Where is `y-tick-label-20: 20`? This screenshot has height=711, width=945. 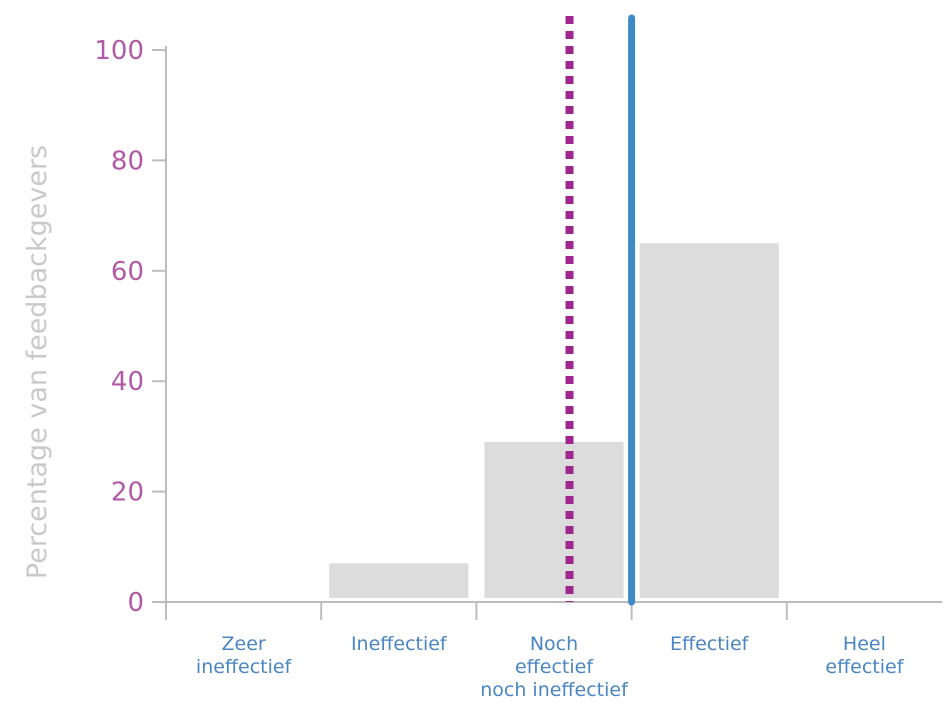
y-tick-label-20: 20 is located at coordinates (127, 493).